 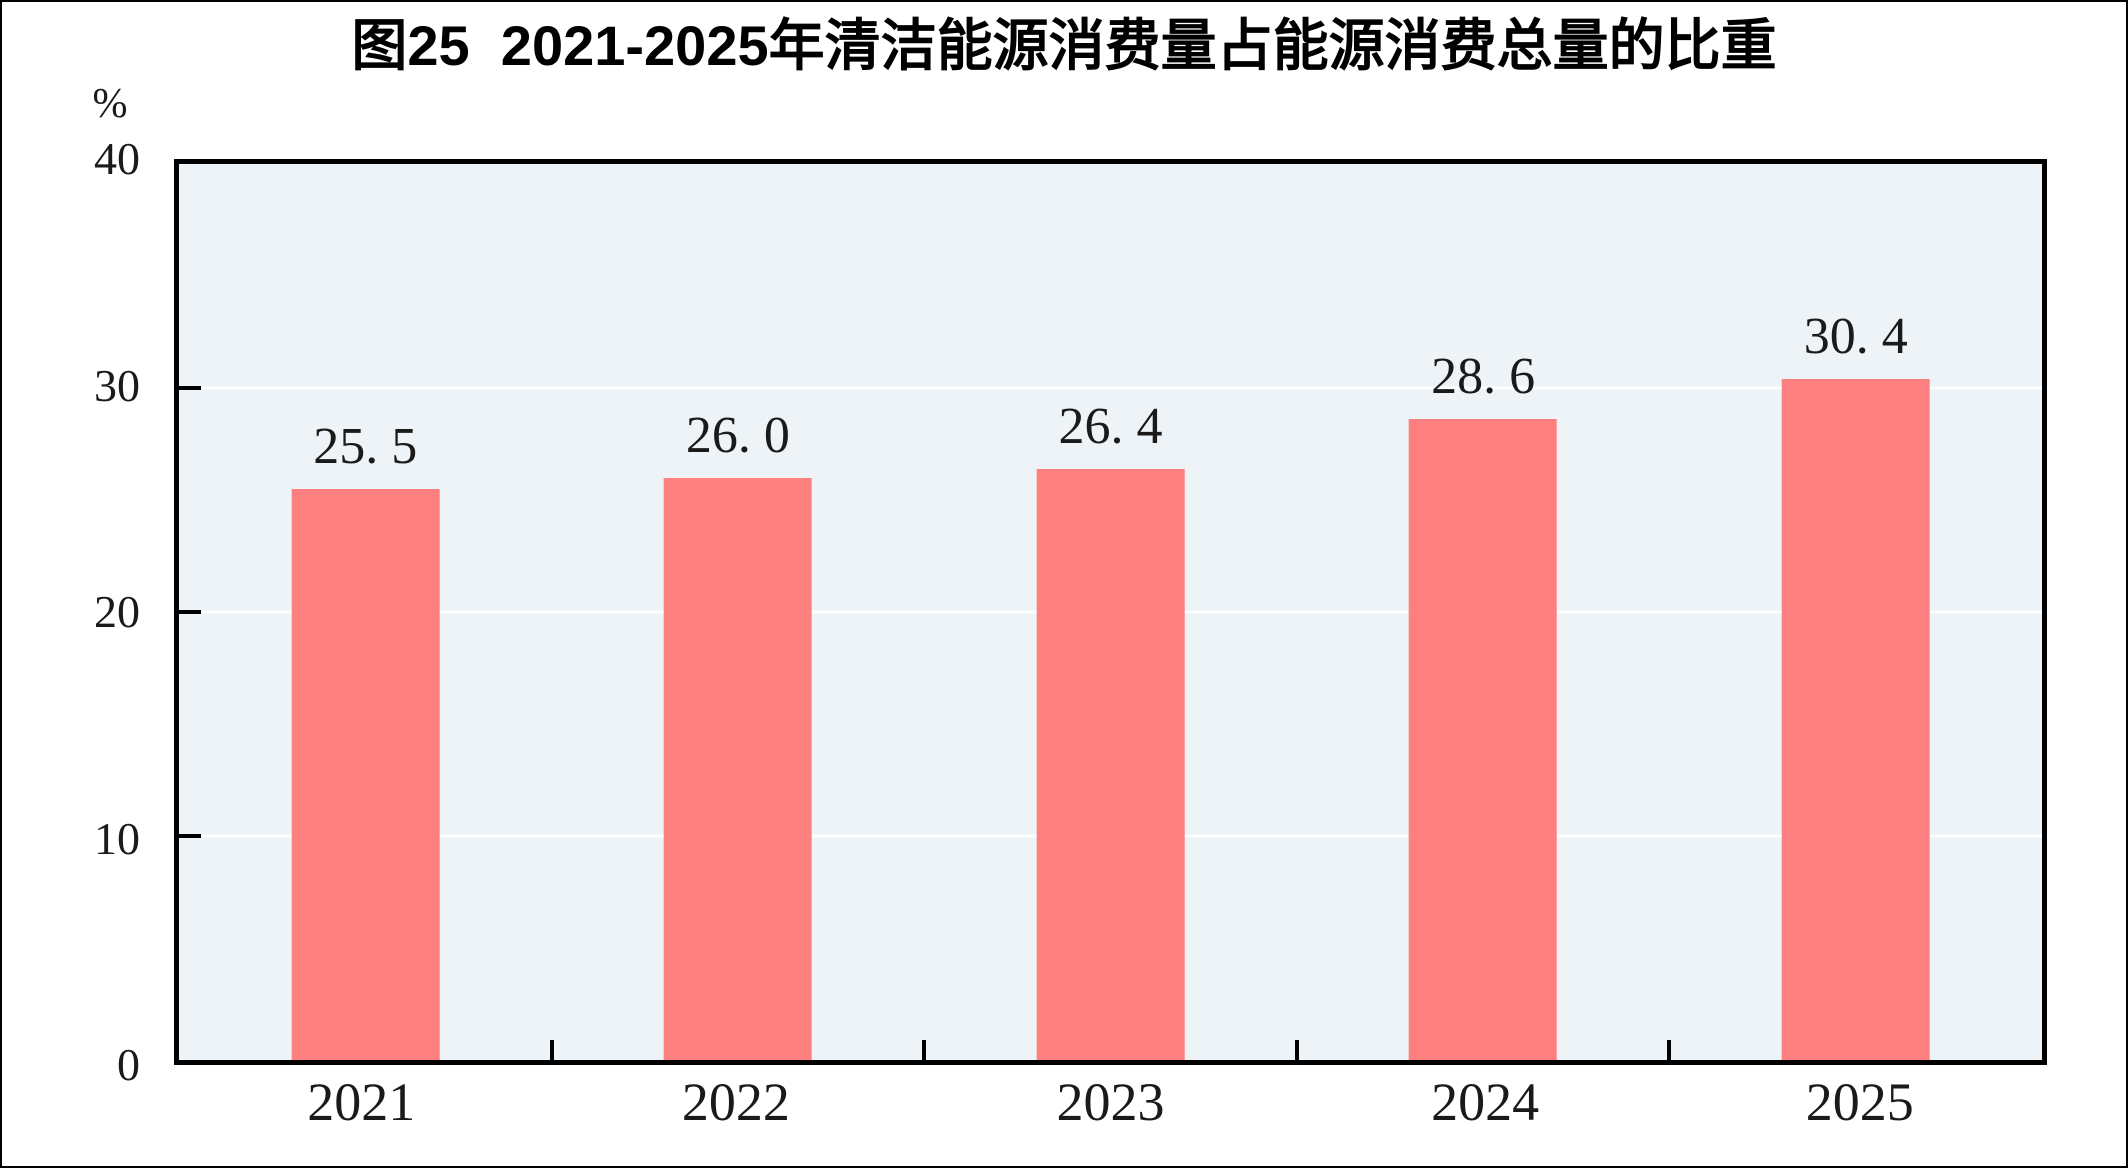 I want to click on y-axis: 0 10 20 30 40, so click(x=85, y=612).